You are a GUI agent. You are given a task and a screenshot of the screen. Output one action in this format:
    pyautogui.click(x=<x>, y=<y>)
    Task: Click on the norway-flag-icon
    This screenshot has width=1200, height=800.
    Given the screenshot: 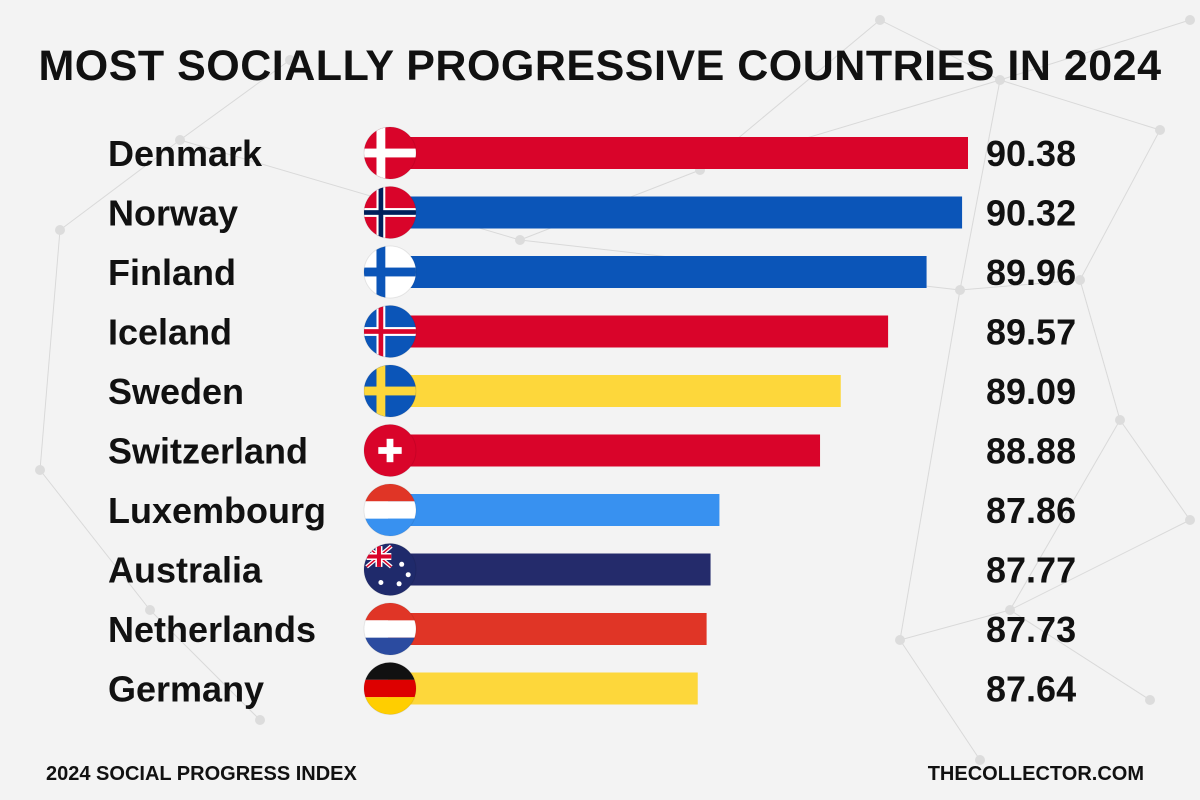 What is the action you would take?
    pyautogui.click(x=390, y=212)
    